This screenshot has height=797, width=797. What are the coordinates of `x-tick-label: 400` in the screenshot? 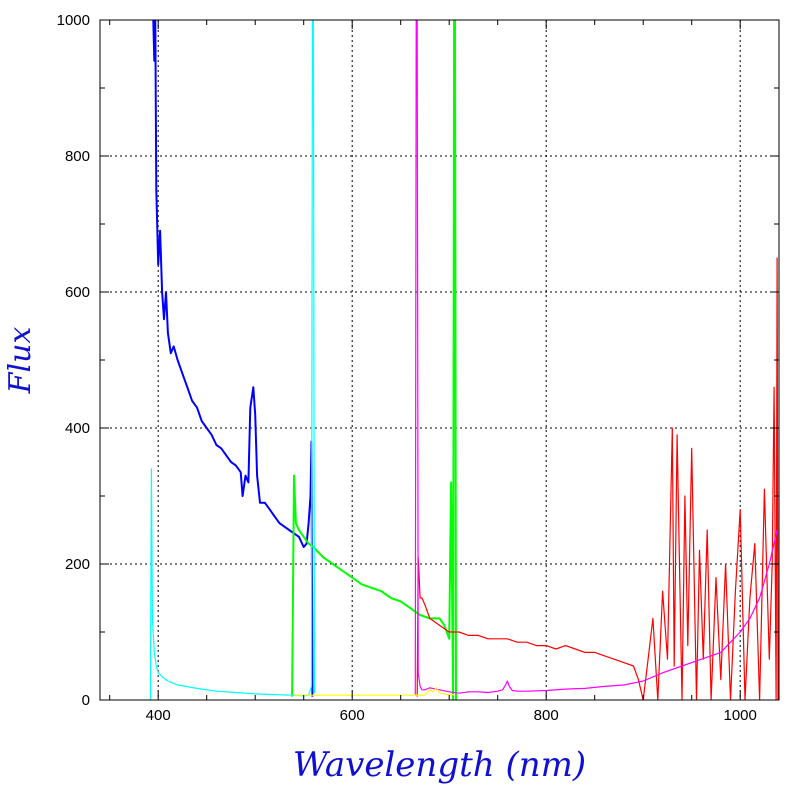 It's located at (158, 715).